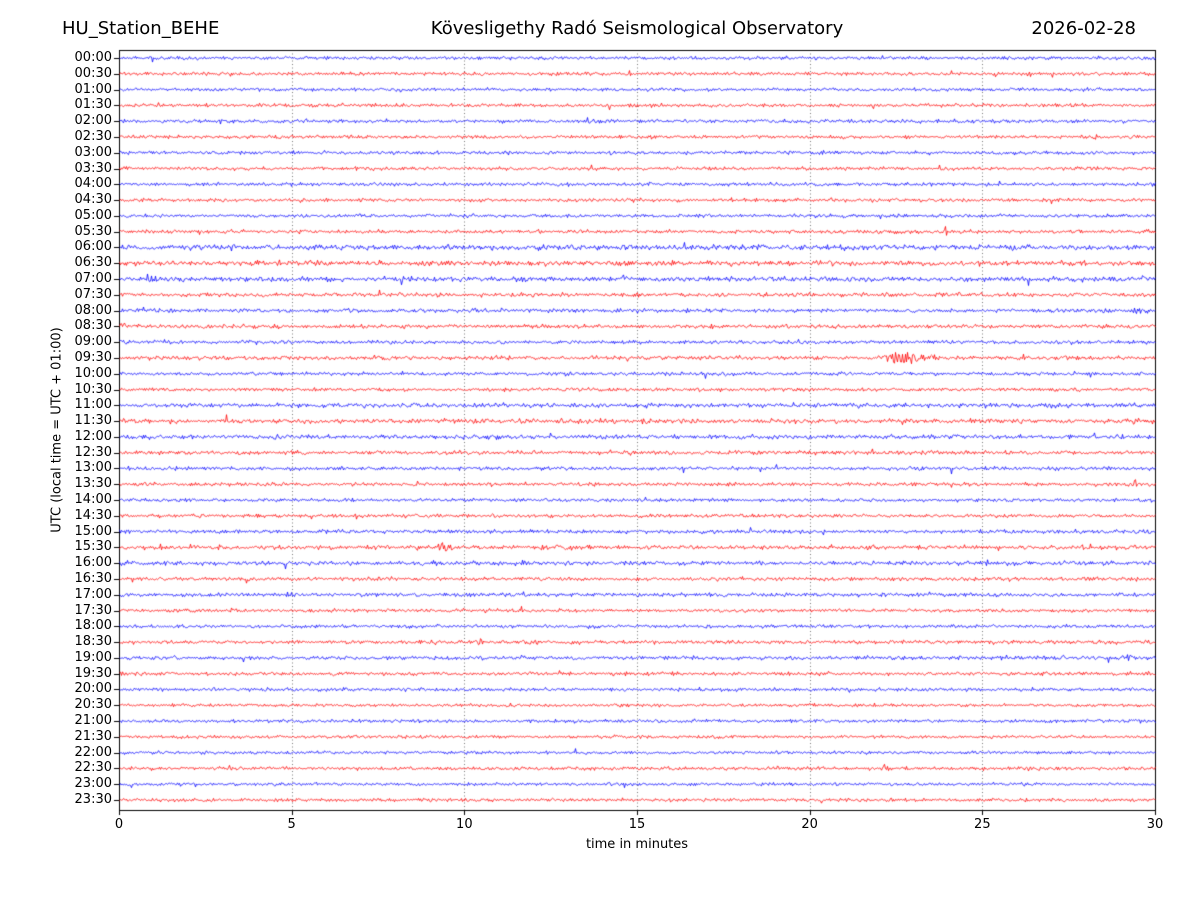 This screenshot has width=1200, height=900. Describe the element at coordinates (93, 657) in the screenshot. I see `y-tick-label: 19:00` at that location.